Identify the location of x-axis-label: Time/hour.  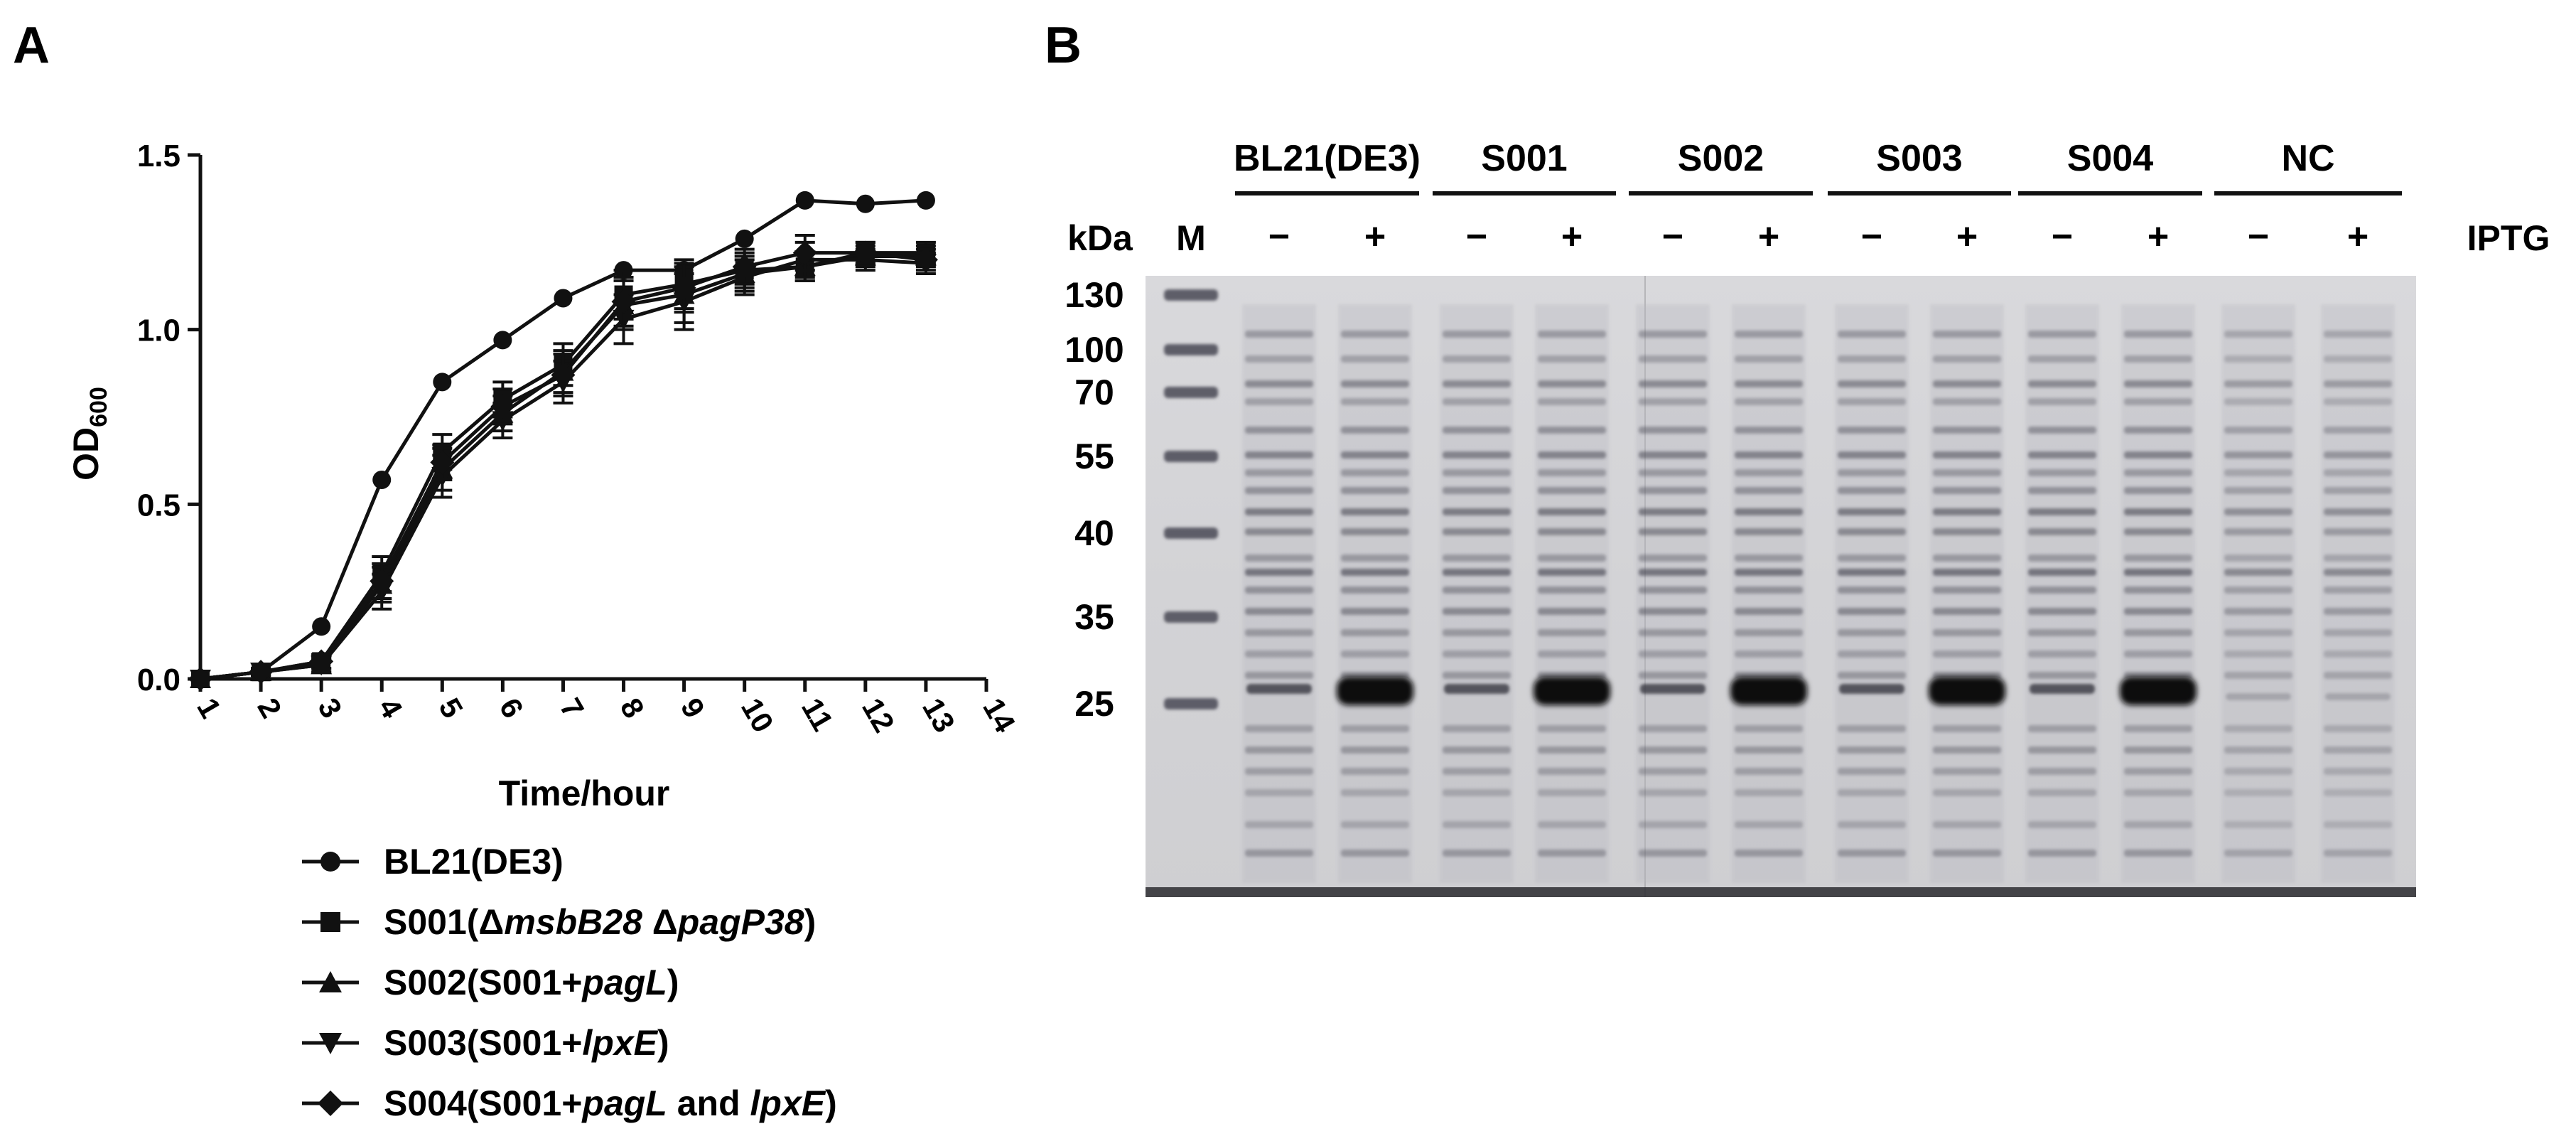
(584, 793).